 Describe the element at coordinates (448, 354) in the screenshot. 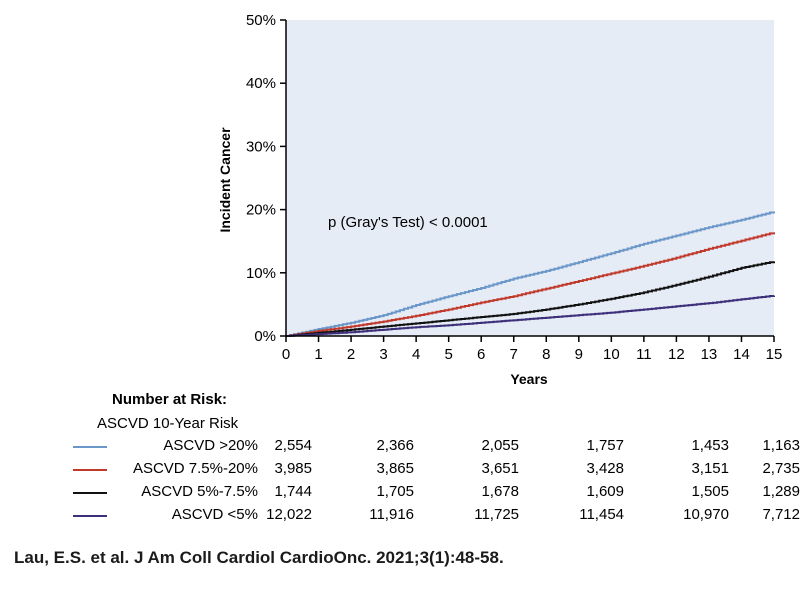

I see `x-tick-label: 5` at that location.